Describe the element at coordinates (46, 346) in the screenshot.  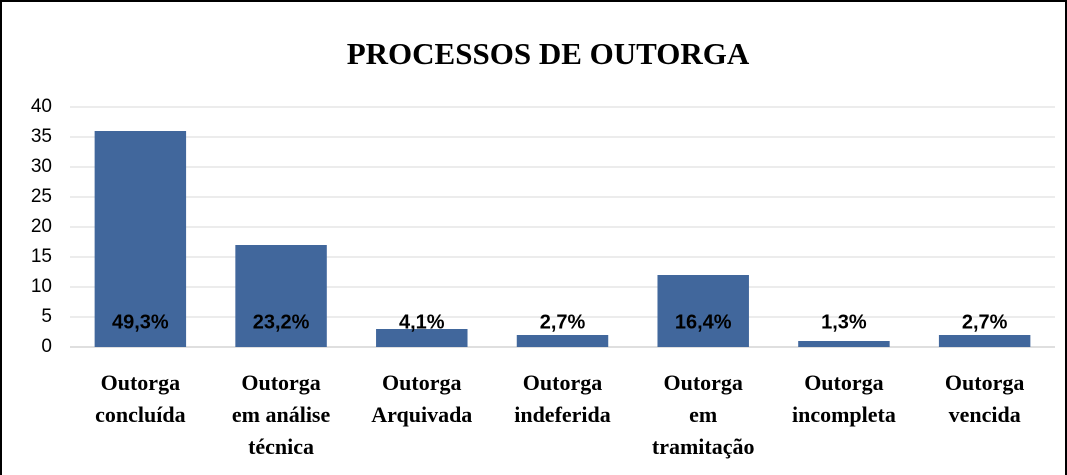
I see `y-tick-label: 0` at that location.